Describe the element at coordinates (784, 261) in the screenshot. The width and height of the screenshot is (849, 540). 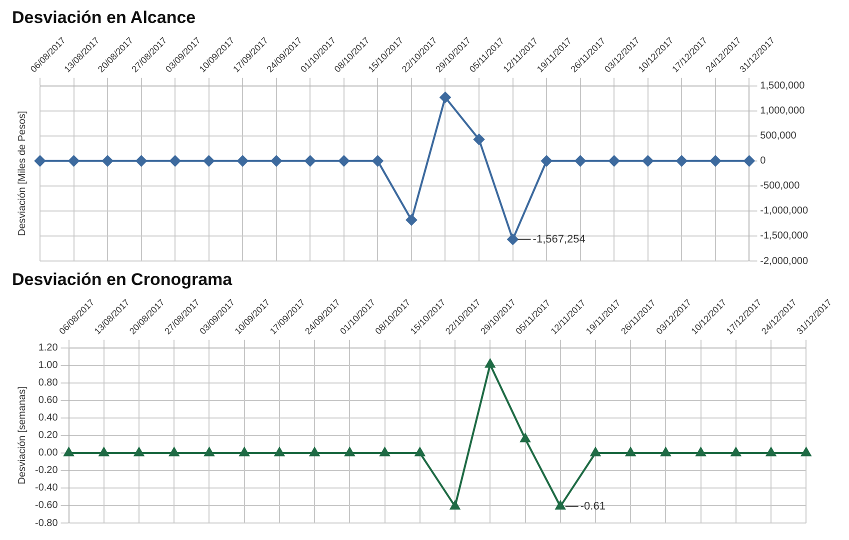
I see `y2-tick-label: -2,000,000` at that location.